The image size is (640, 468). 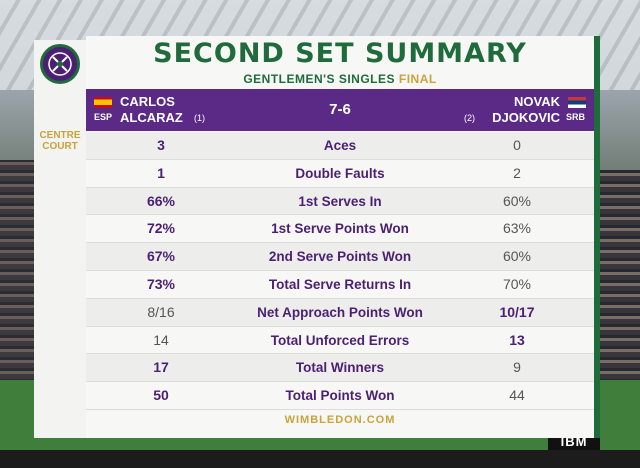 I want to click on player1-stat: 66%, so click(x=161, y=200).